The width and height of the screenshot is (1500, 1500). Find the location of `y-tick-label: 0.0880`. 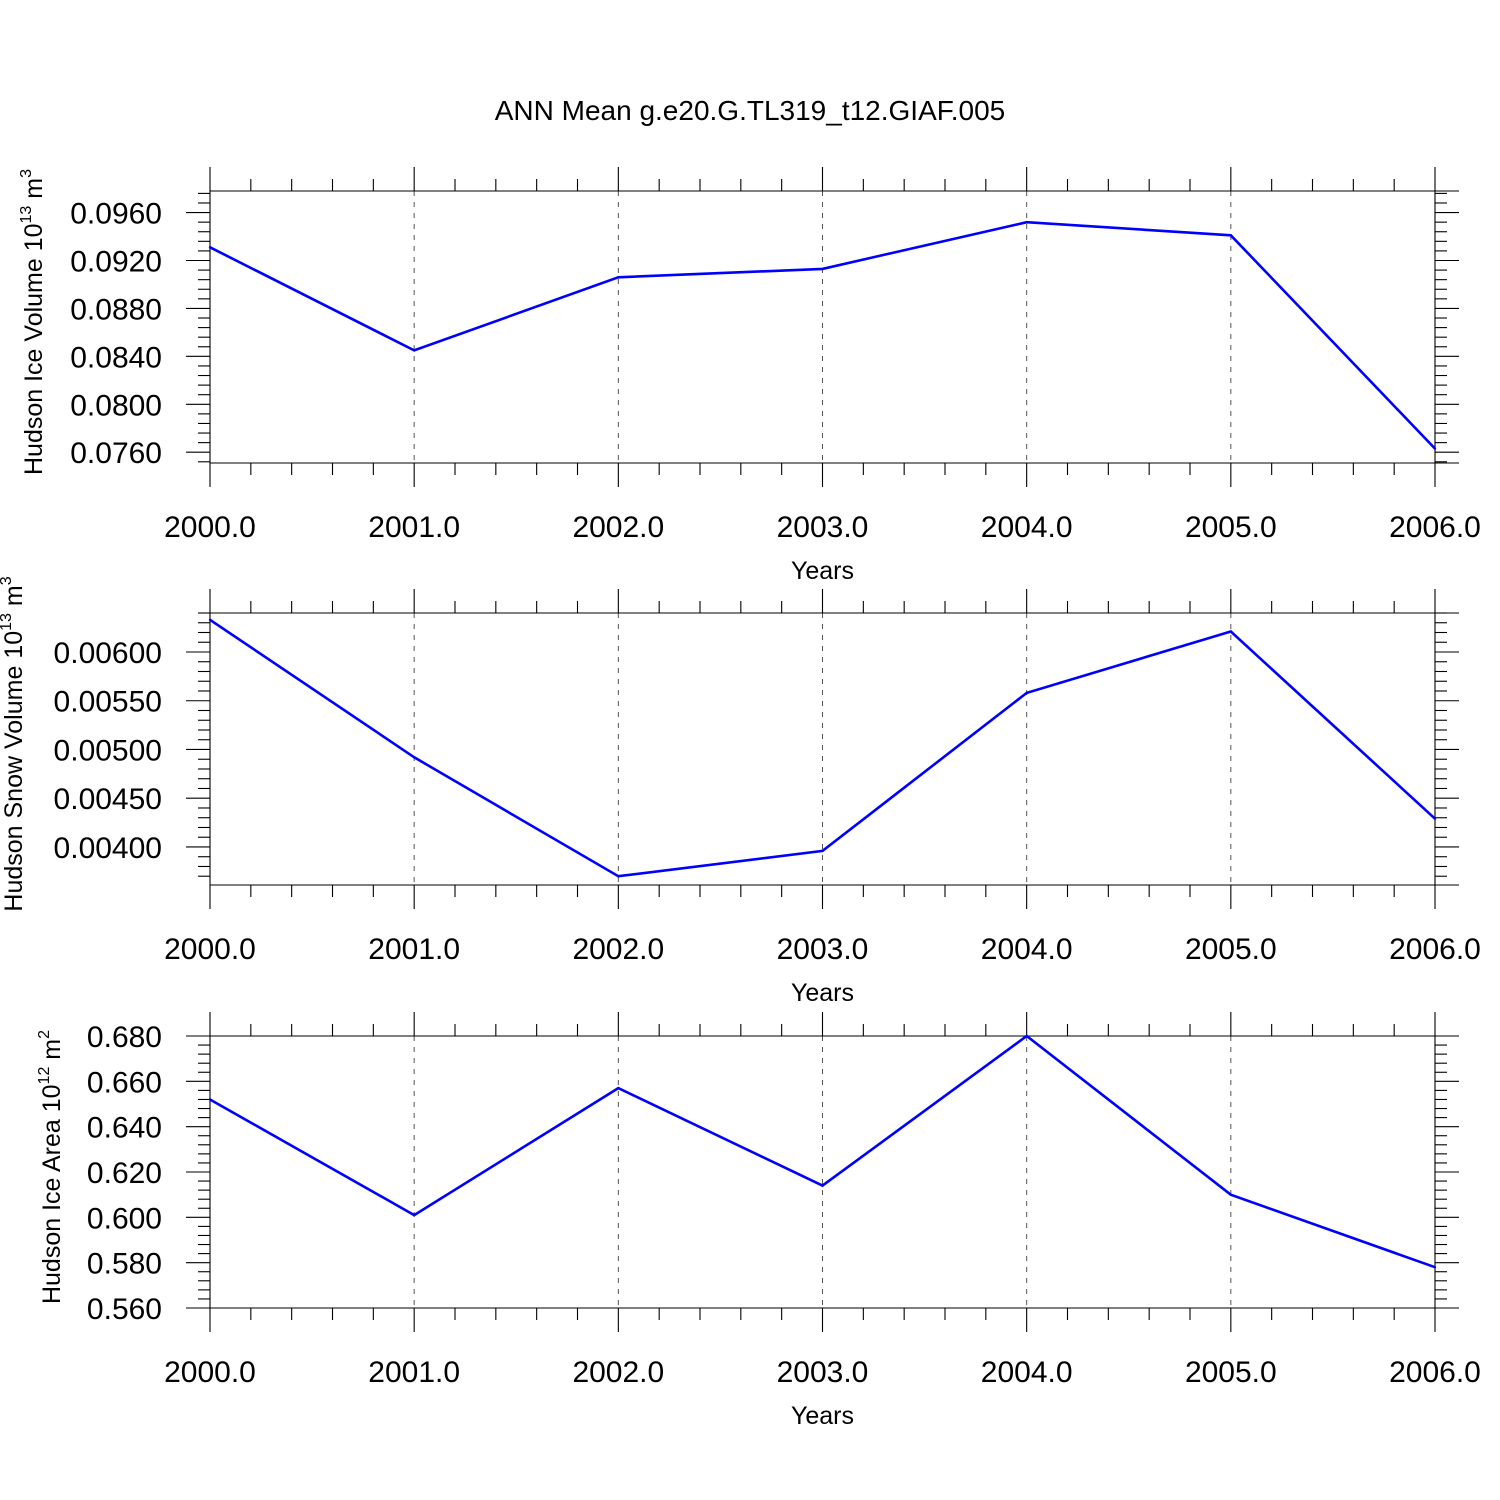

y-tick-label: 0.0880 is located at coordinates (116, 309).